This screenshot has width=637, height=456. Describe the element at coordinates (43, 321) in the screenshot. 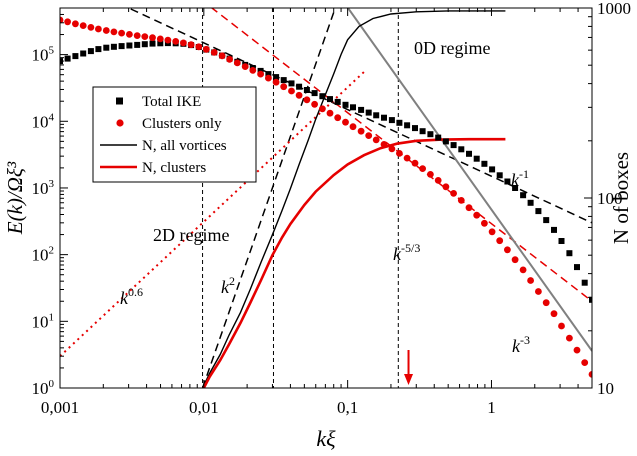

I see `y-left-tick-label: 10¹` at that location.